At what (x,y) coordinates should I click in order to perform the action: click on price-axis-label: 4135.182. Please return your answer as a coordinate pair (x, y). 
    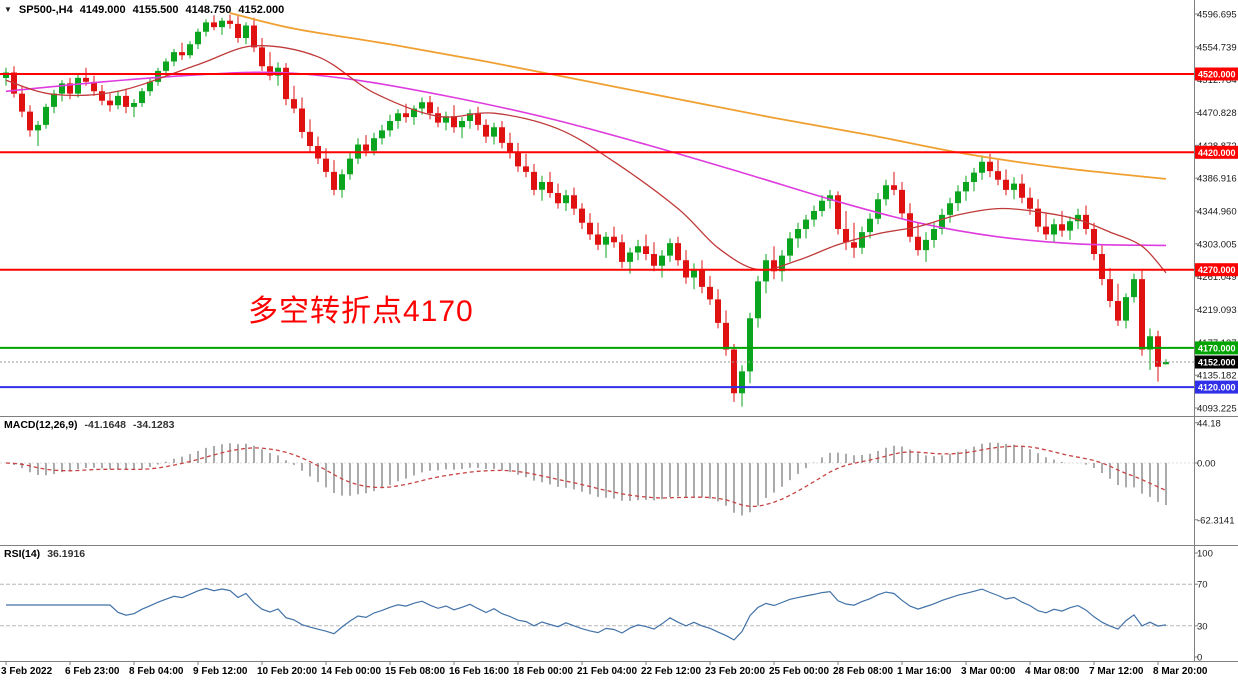
    Looking at the image, I should click on (1217, 376).